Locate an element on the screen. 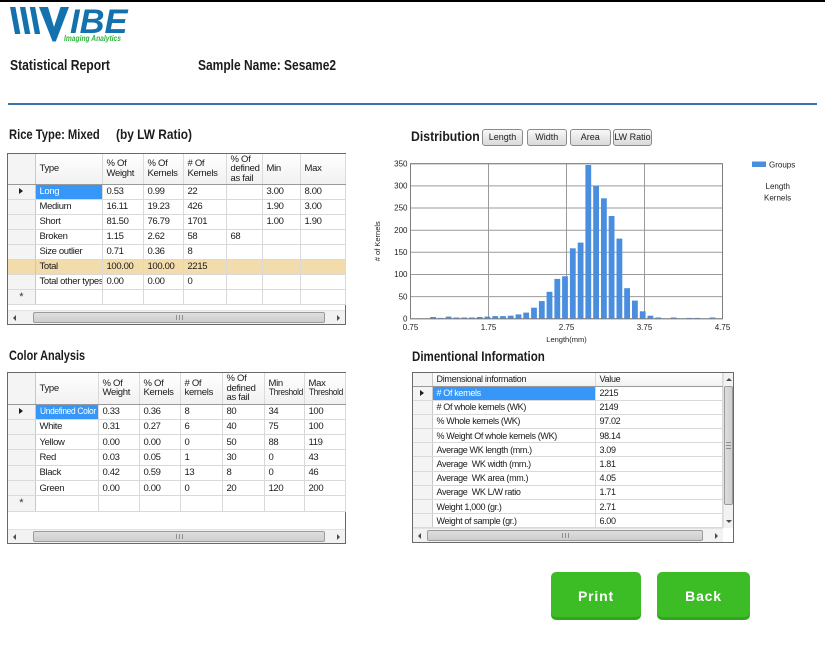  svg-text: 2.75 is located at coordinates (567, 327).